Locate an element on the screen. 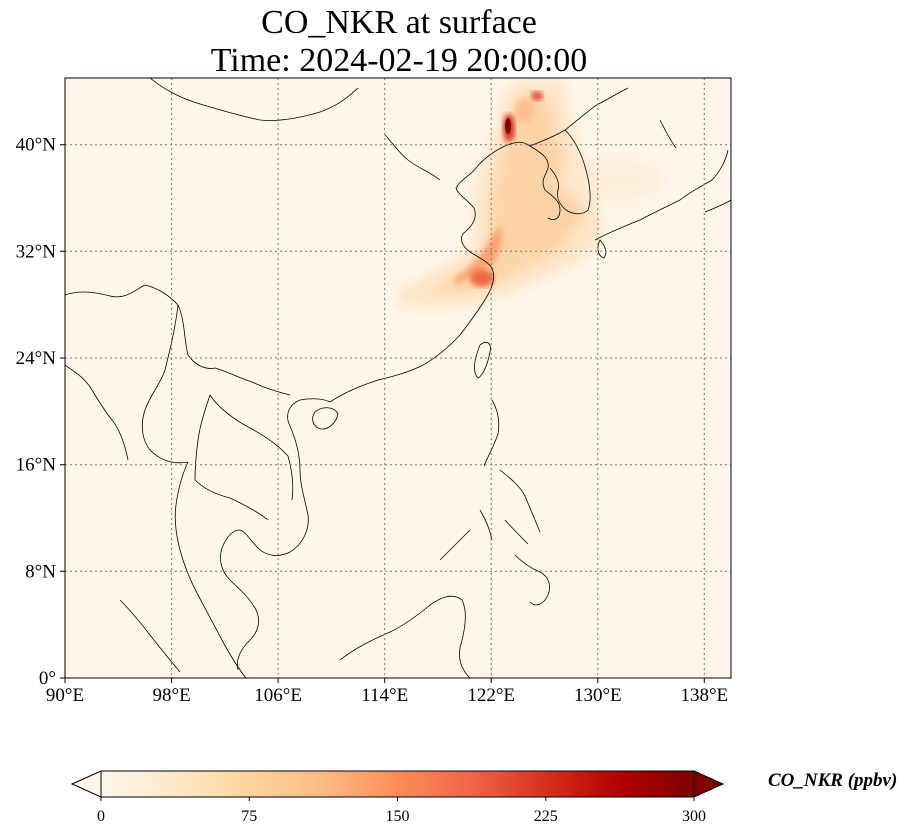 This screenshot has height=836, width=920. y-tick-label: 8°N is located at coordinates (40, 571).